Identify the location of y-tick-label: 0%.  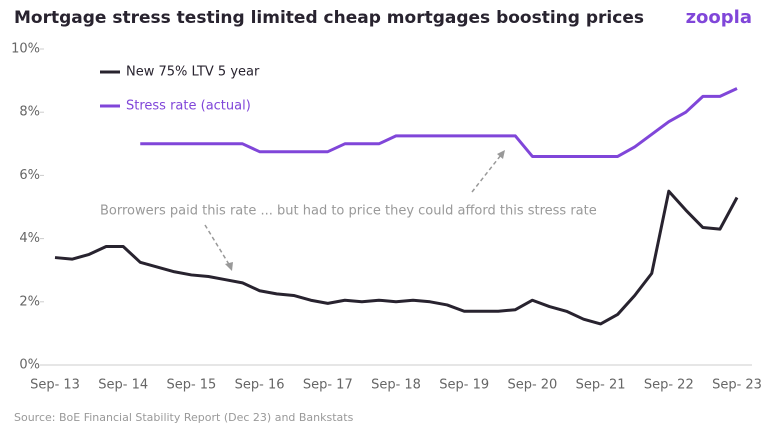
(29, 365).